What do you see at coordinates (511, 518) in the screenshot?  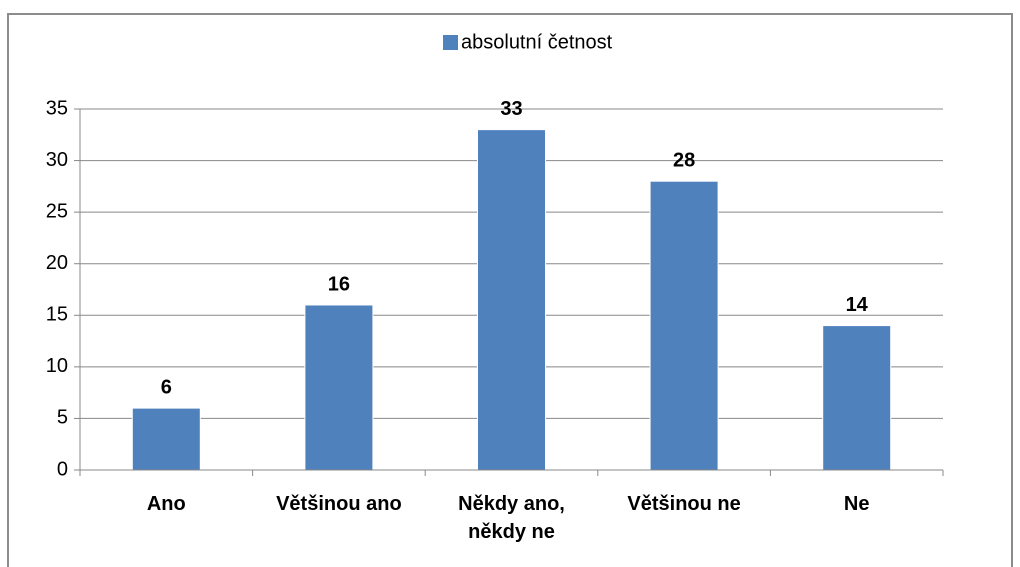 I see `x-tick-label: Někdy ano, někdy ne` at bounding box center [511, 518].